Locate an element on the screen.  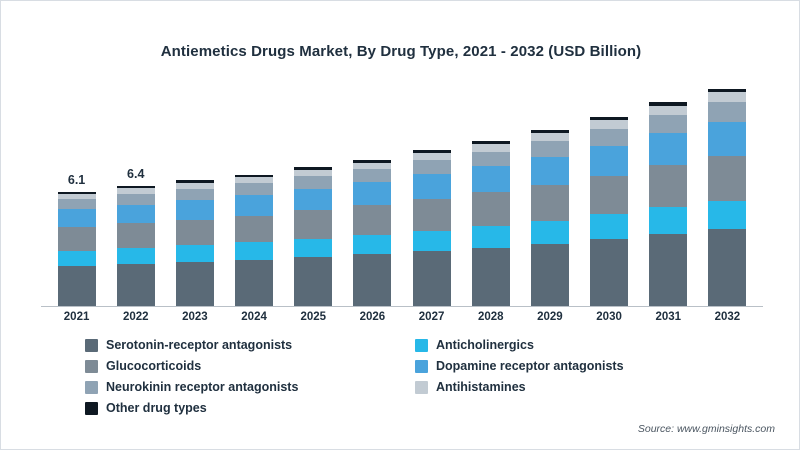
x-tick-label: 2032 is located at coordinates (727, 317).